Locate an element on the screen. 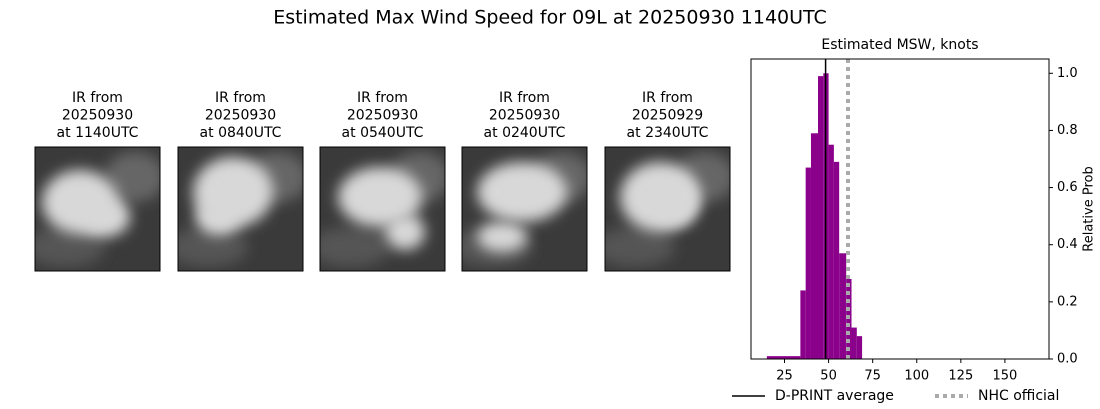 Image resolution: width=1100 pixels, height=409 pixels. y-tick-label: 0.2 is located at coordinates (1067, 301).